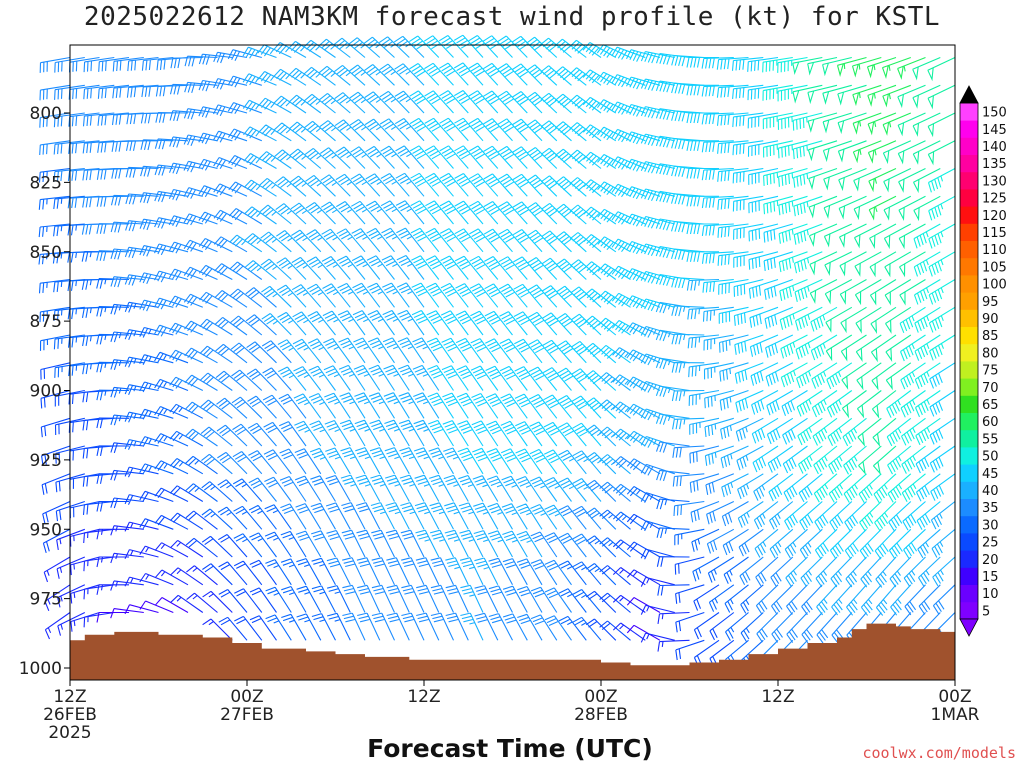 The width and height of the screenshot is (1024, 768). Describe the element at coordinates (994, 199) in the screenshot. I see `colorbar-label: 125` at that location.